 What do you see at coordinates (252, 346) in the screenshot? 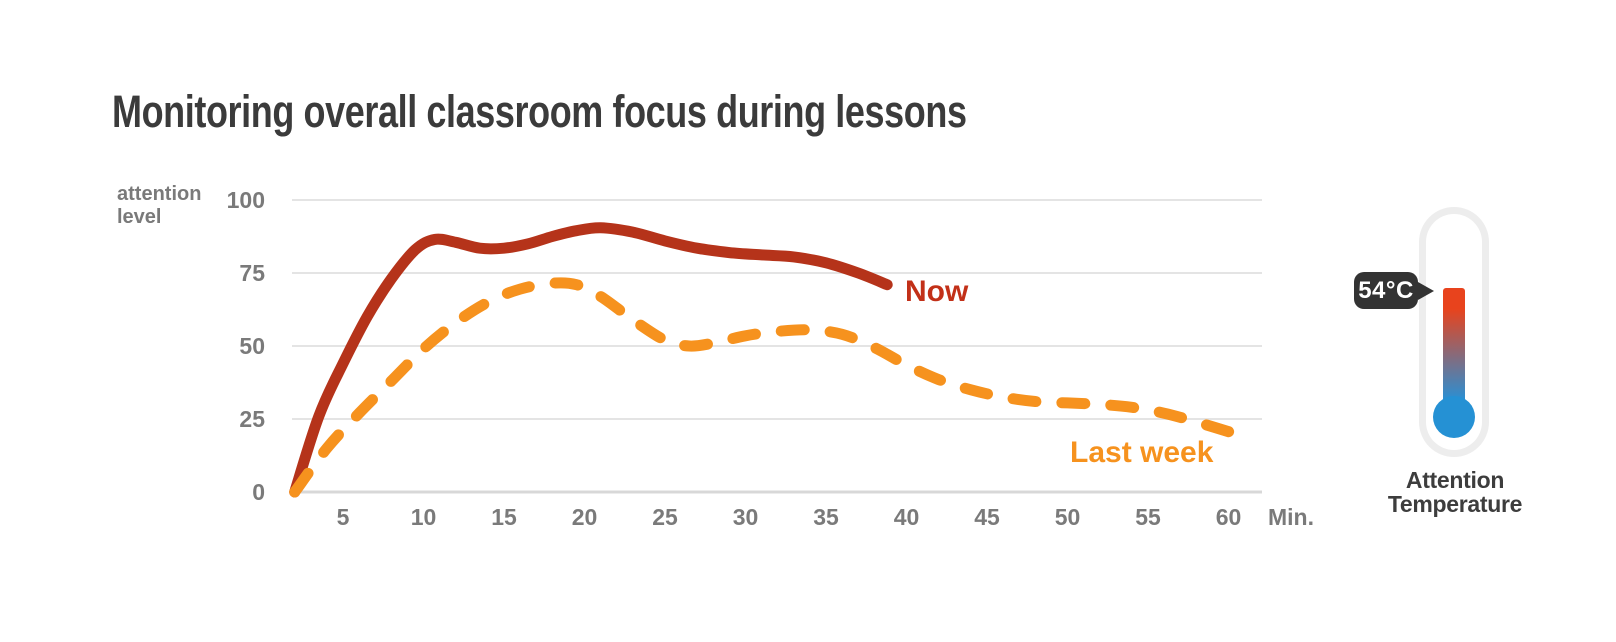
I see `y-tick-50: 50` at bounding box center [252, 346].